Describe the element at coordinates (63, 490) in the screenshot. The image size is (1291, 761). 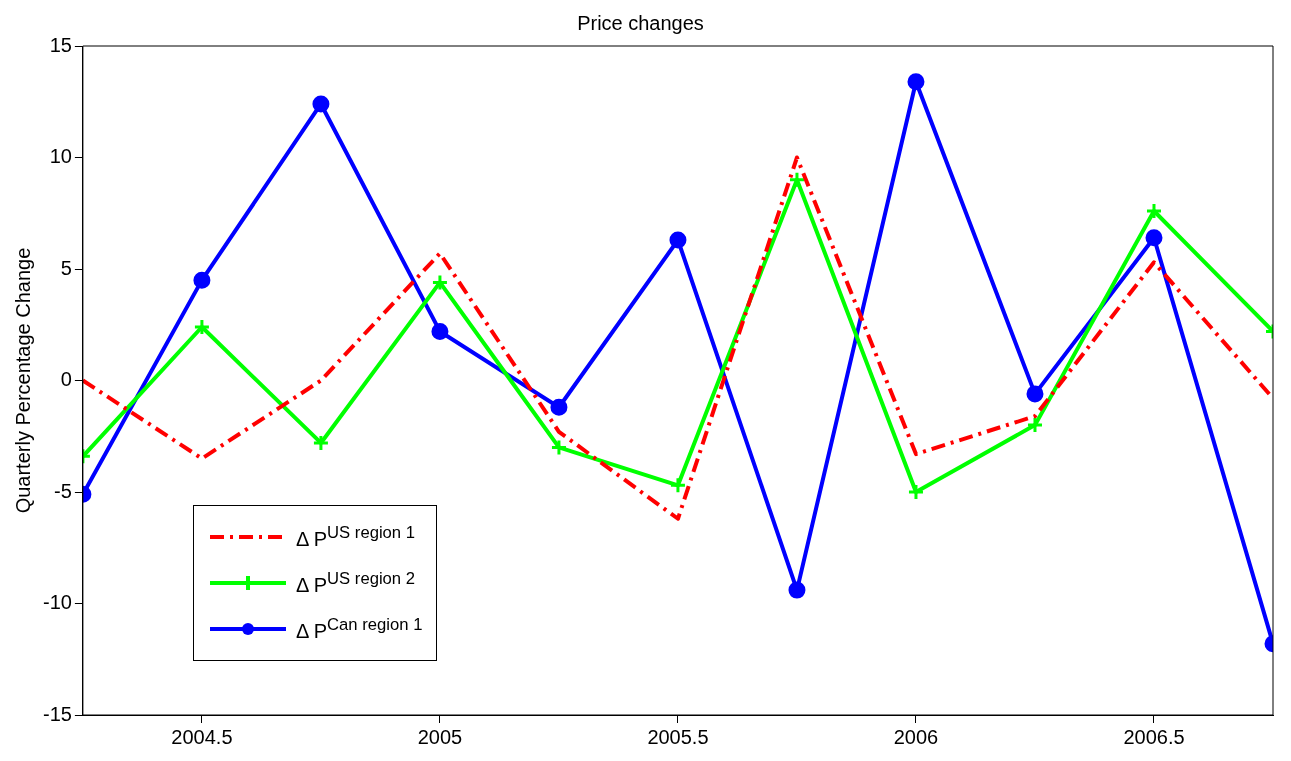
I see `y-tick-label: -5` at that location.